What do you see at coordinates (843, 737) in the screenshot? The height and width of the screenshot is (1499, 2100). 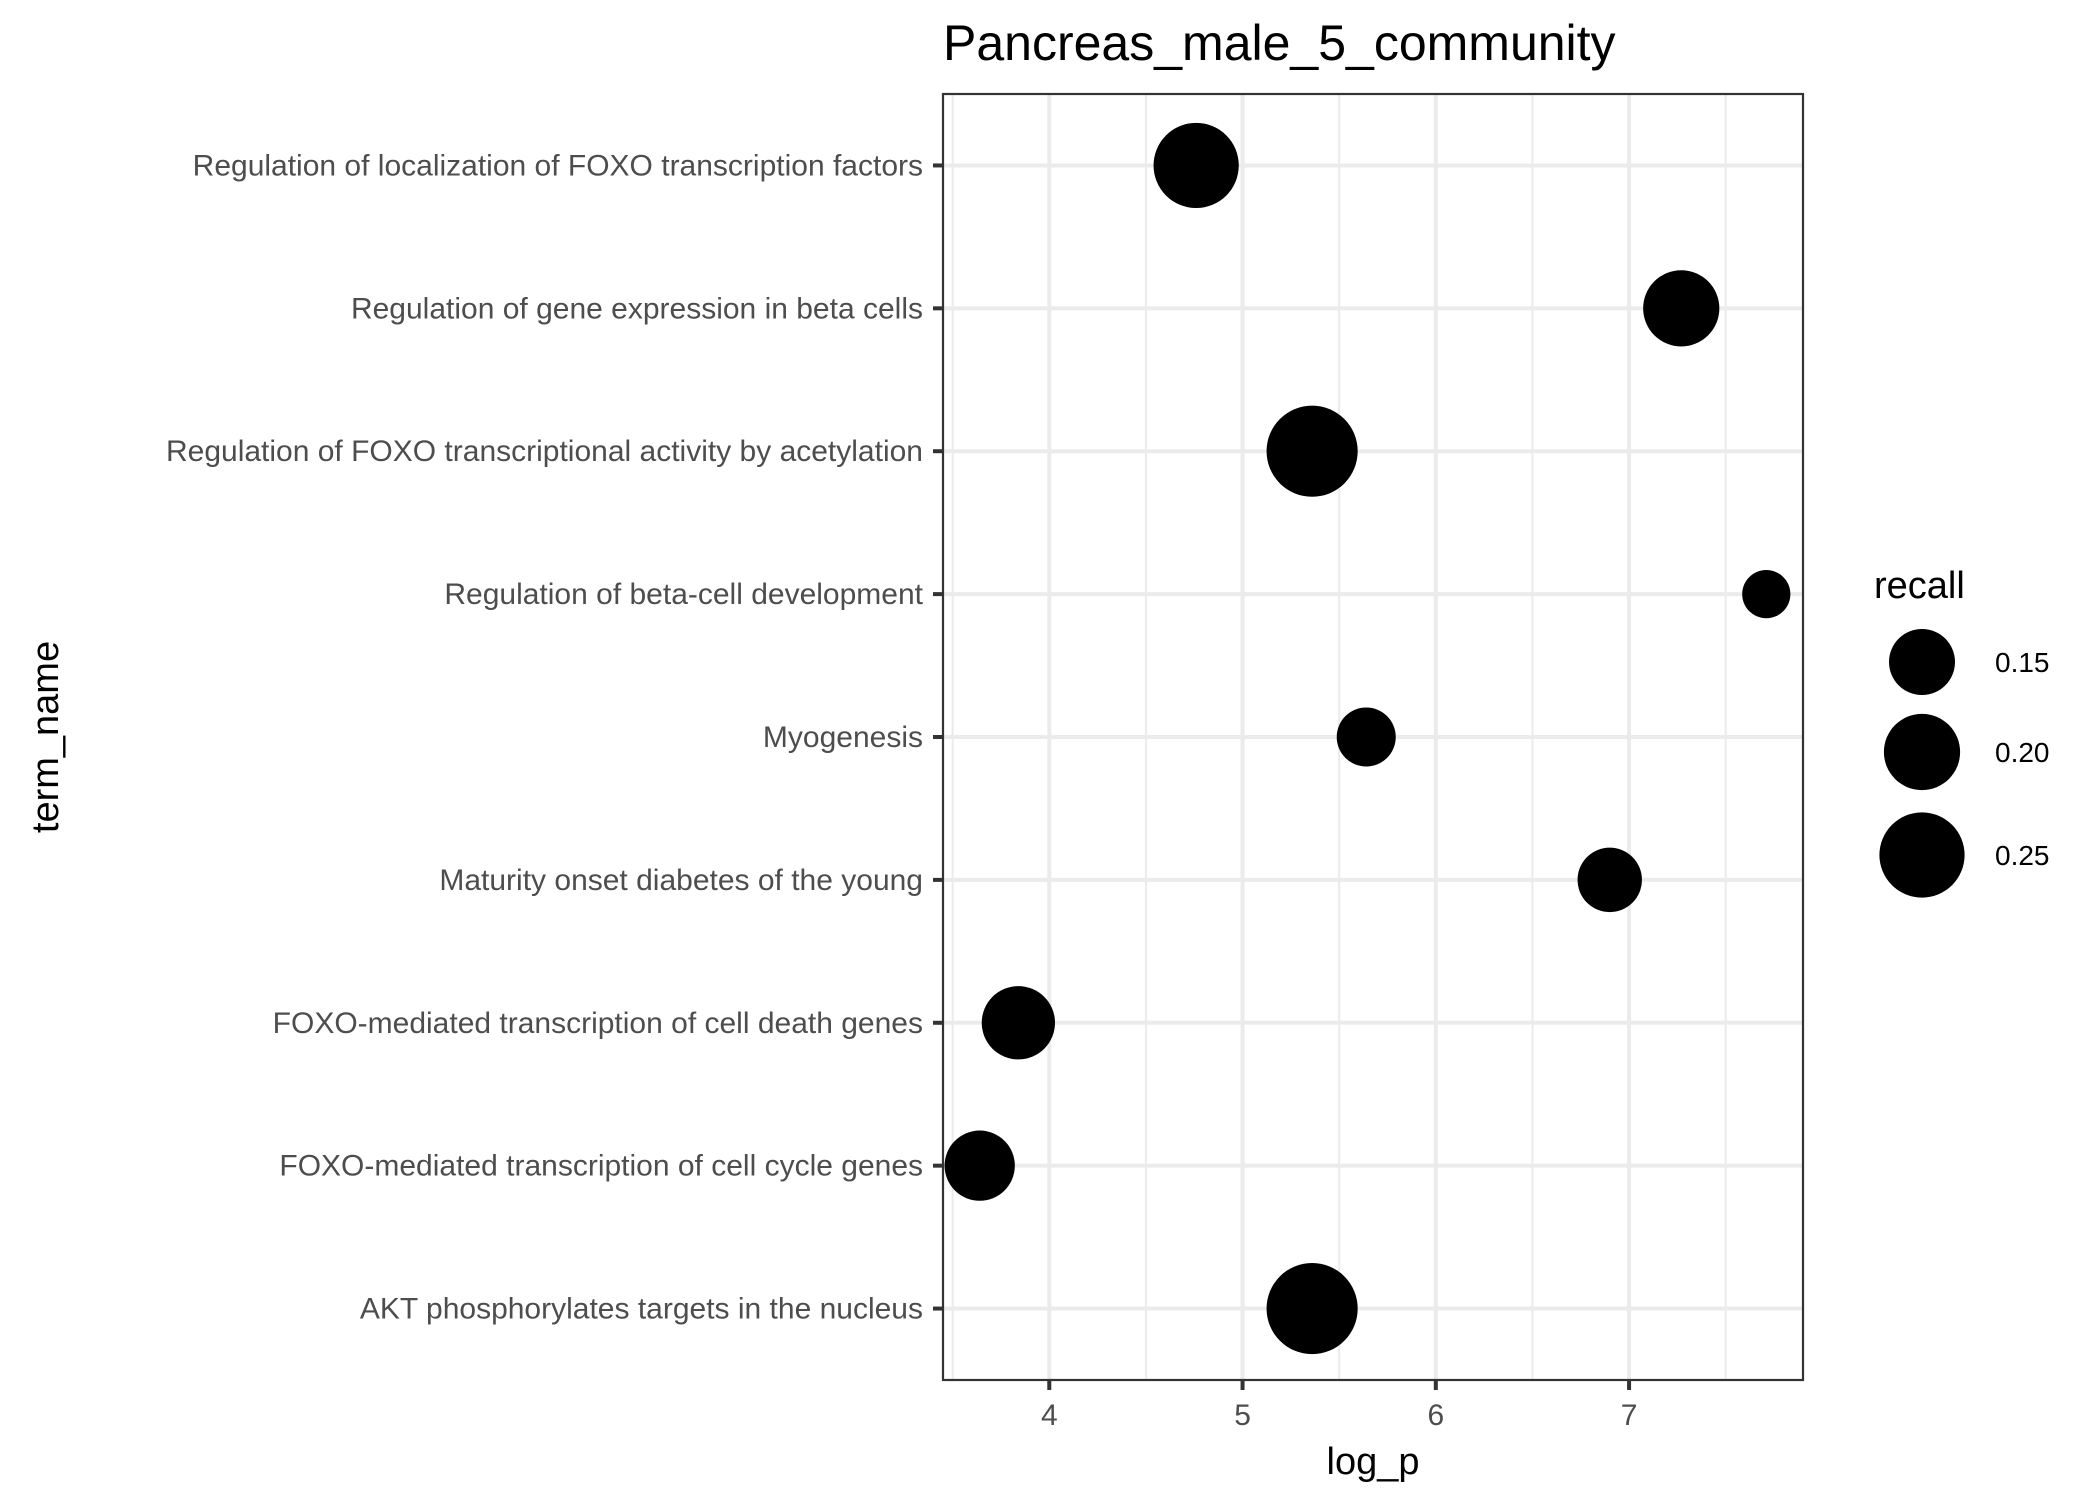 I see `y-tick-label: Myogenesis` at bounding box center [843, 737].